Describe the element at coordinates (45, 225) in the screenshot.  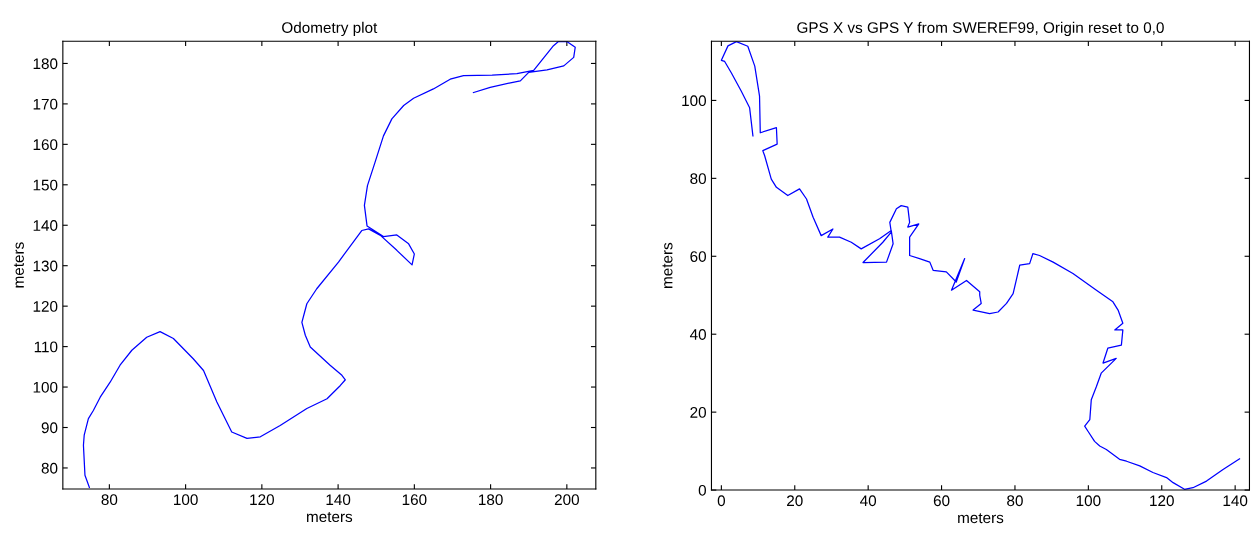
I see `y-tick-label: 140` at that location.